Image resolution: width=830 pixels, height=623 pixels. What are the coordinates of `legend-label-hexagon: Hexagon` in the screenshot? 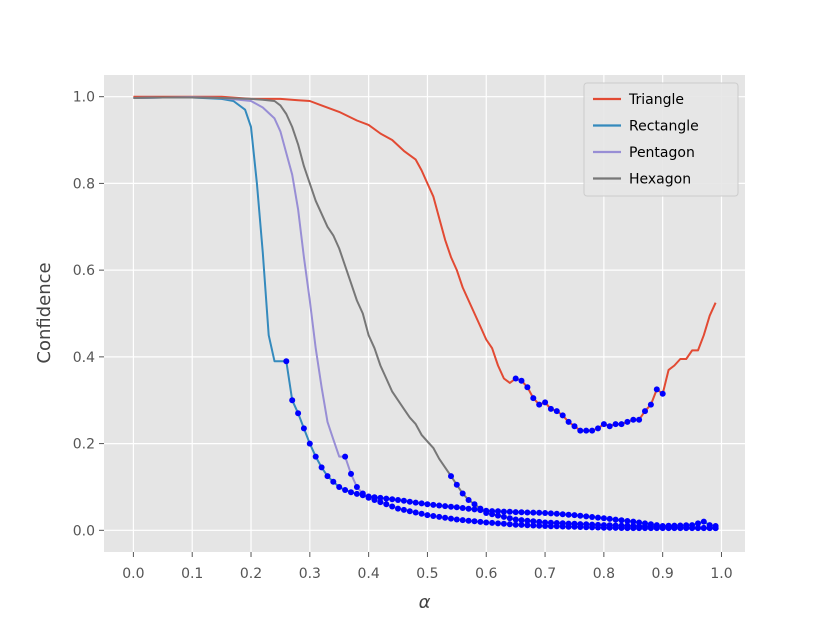 It's located at (660, 180).